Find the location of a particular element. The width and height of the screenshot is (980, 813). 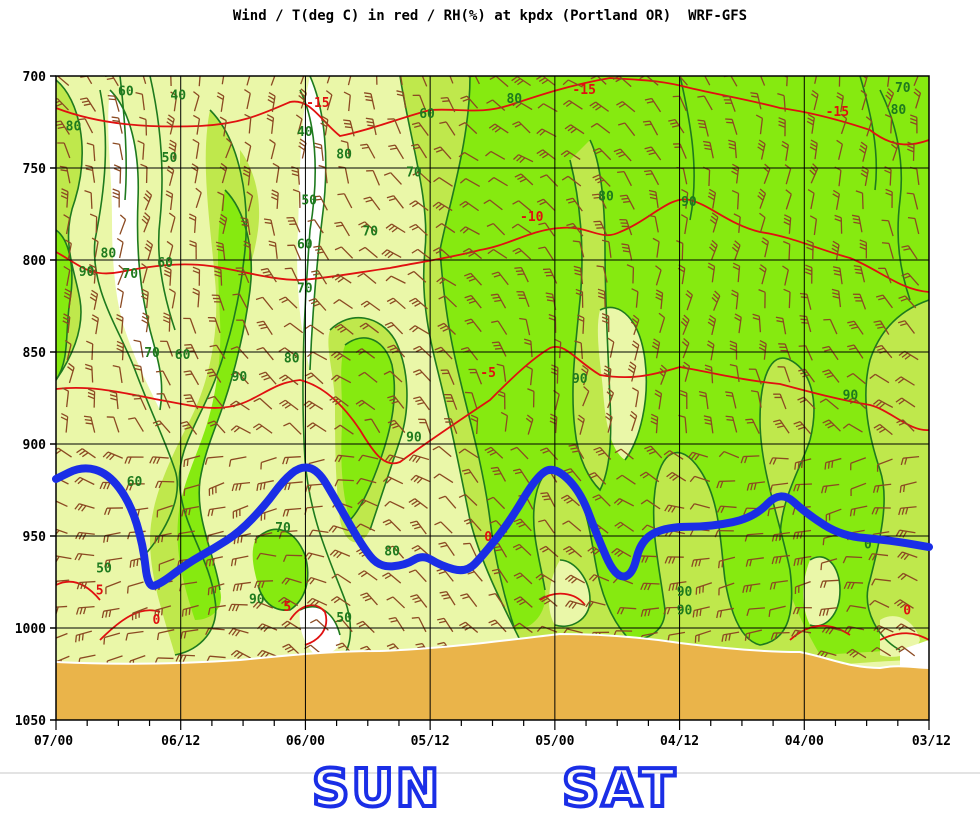

temperature-label: -15 is located at coordinates (837, 112).